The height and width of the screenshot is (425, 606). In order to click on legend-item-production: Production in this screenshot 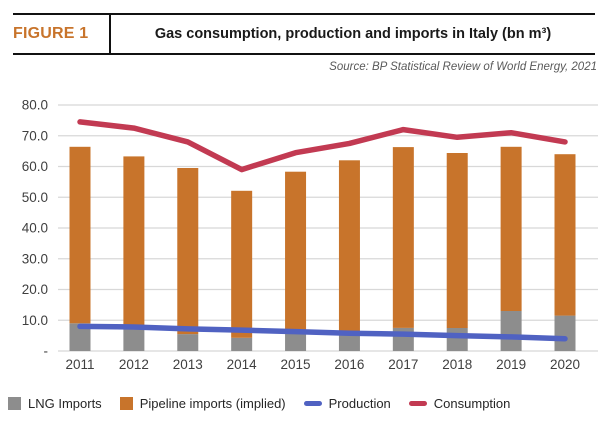, I will do `click(347, 403)`.